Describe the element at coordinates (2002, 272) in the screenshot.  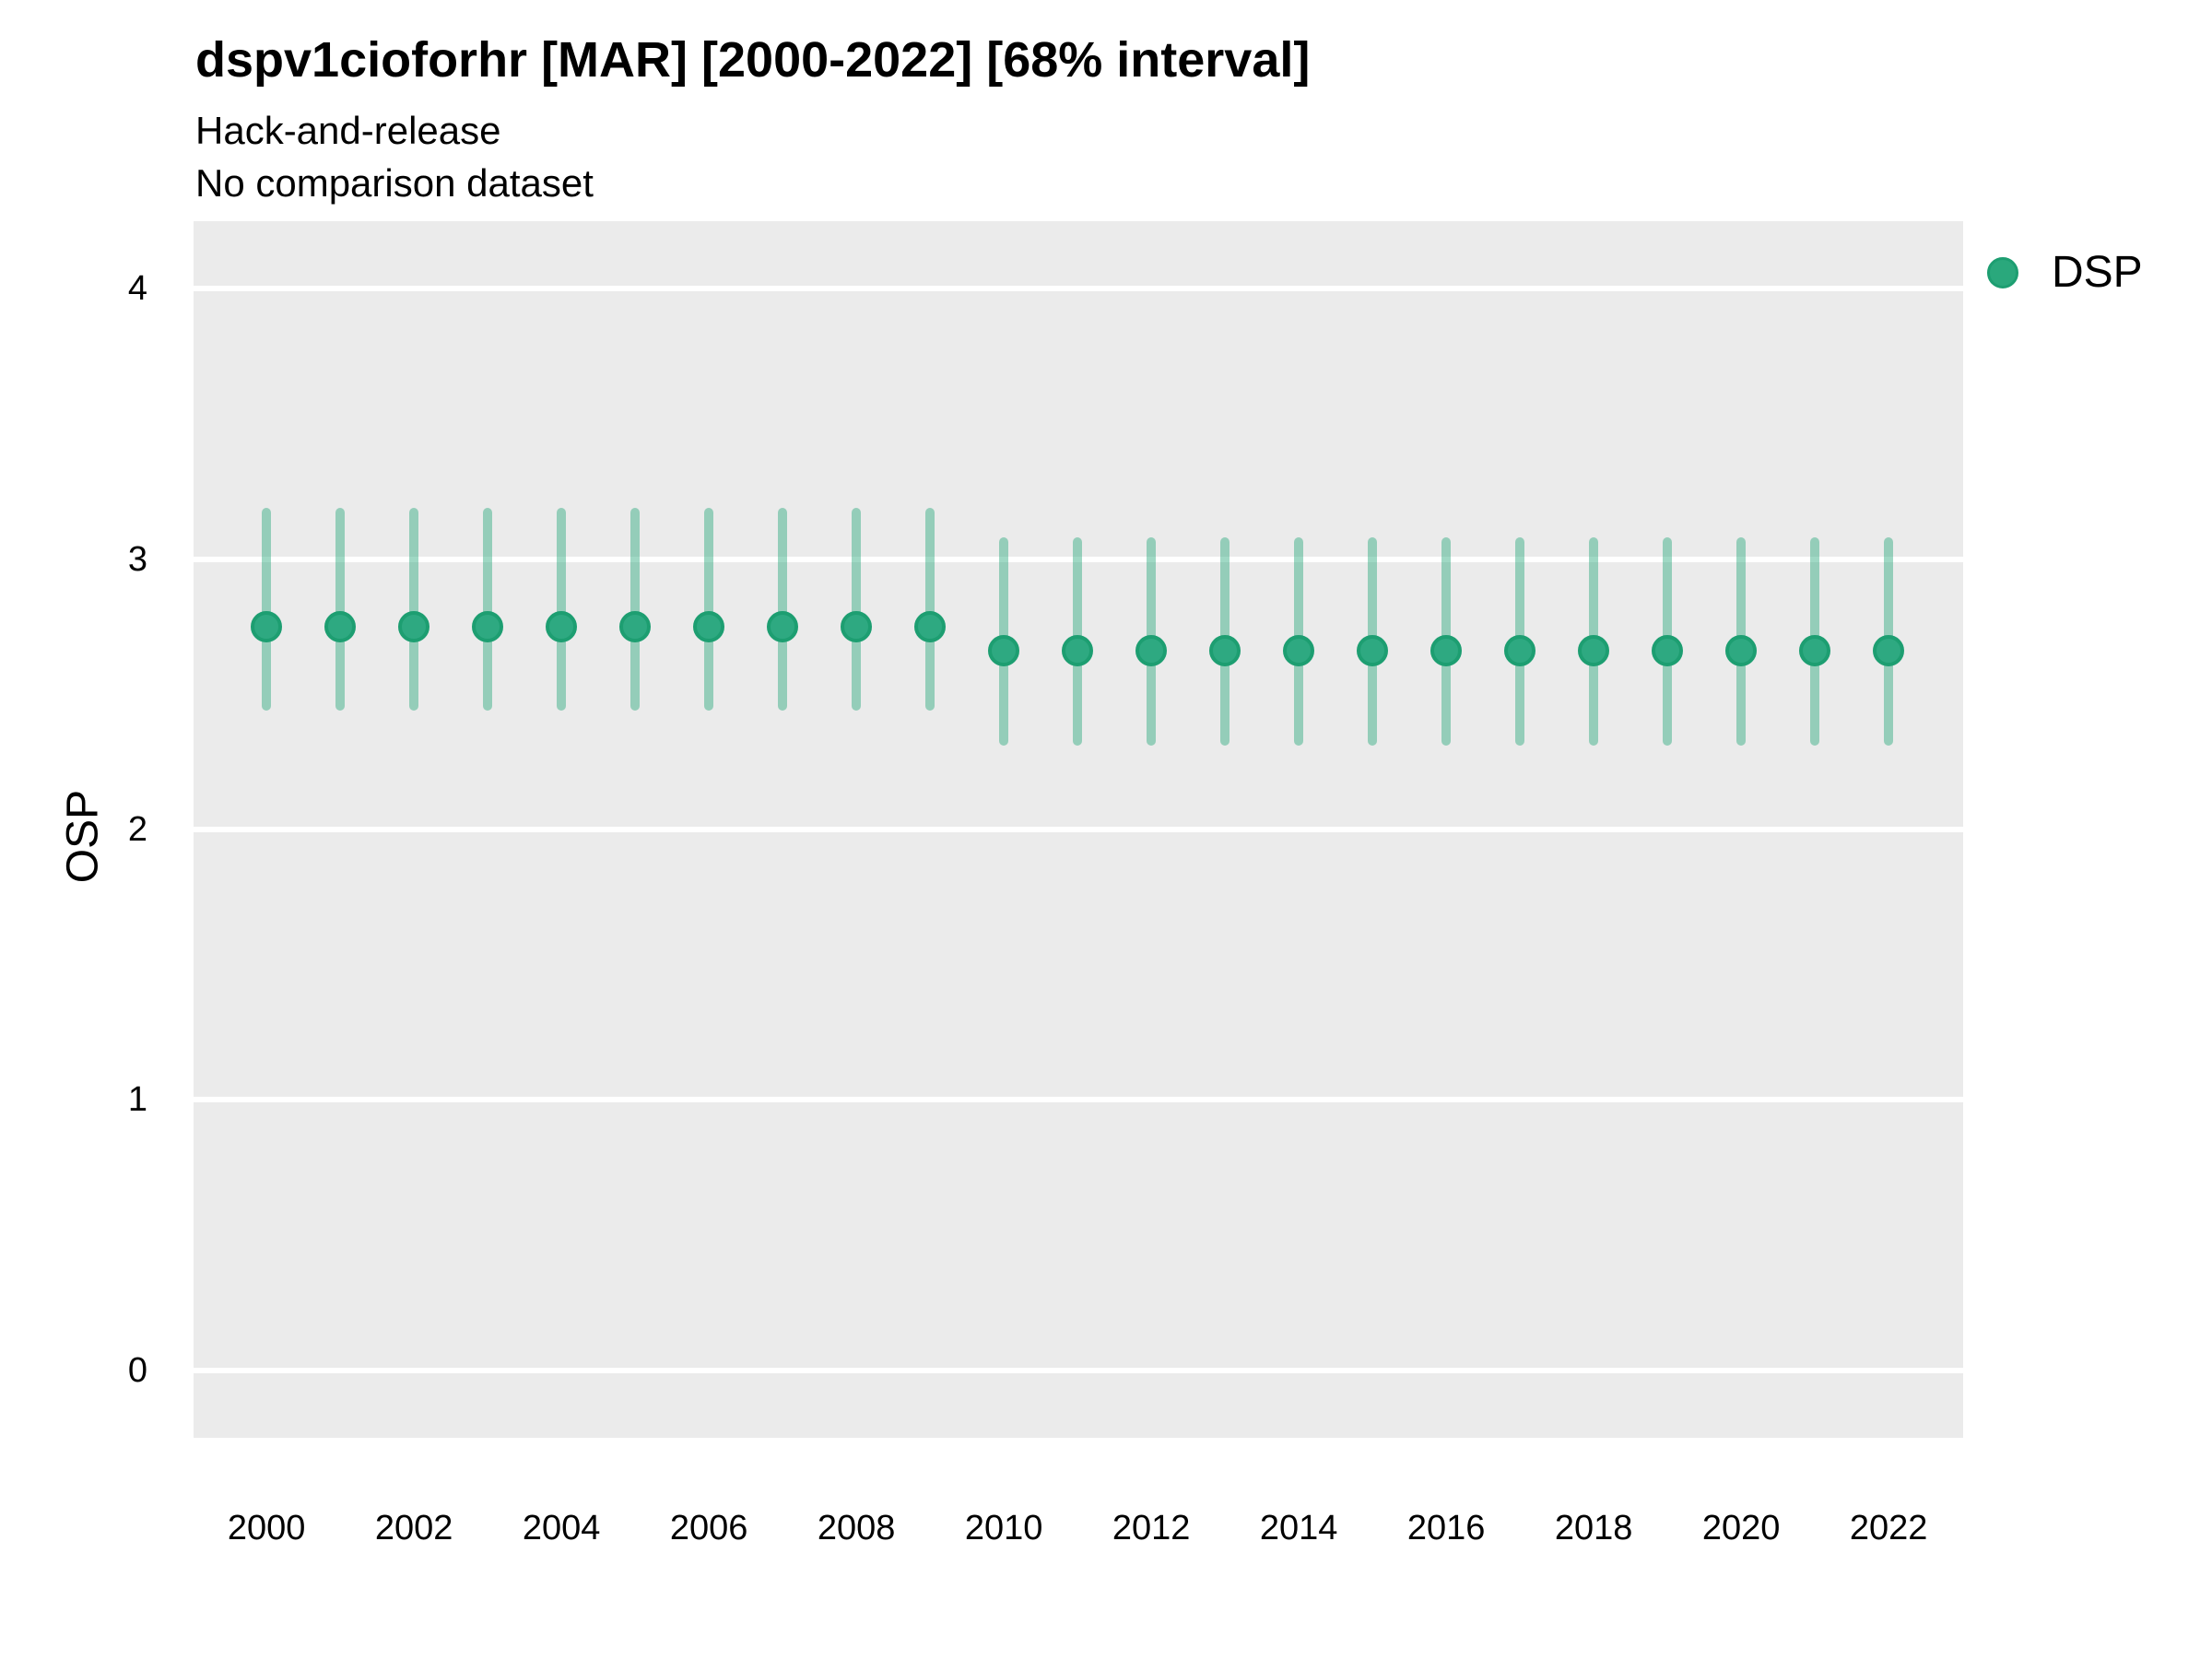
I see `legend-dot-icon` at that location.